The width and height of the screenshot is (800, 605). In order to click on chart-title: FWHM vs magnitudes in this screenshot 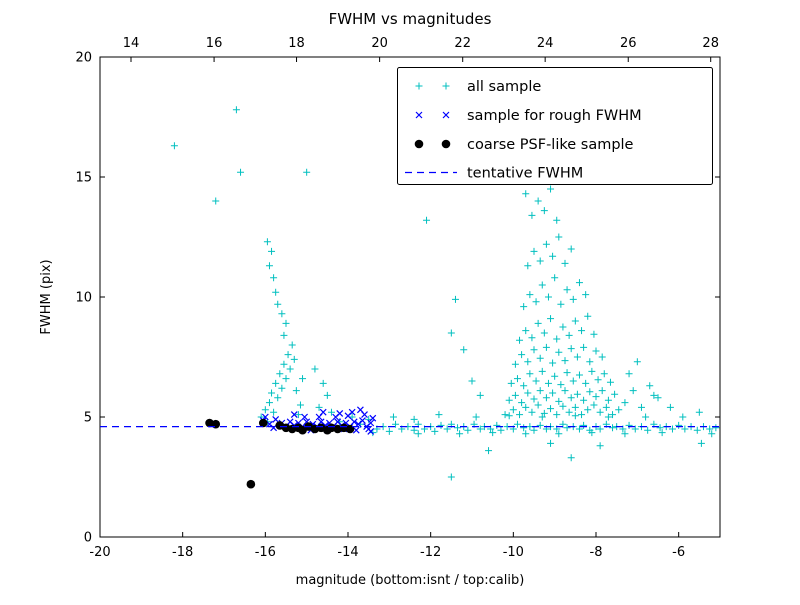, I will do `click(410, 19)`.